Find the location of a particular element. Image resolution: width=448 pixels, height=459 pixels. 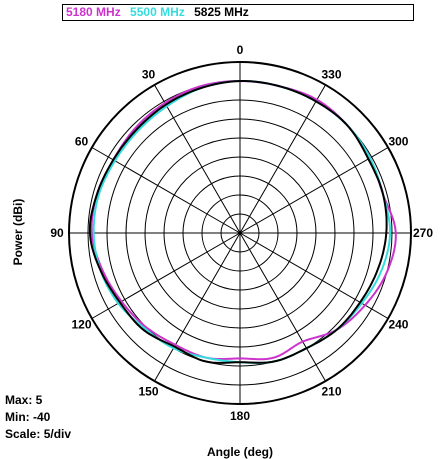

angle-tick-label: 0 is located at coordinates (240, 50).